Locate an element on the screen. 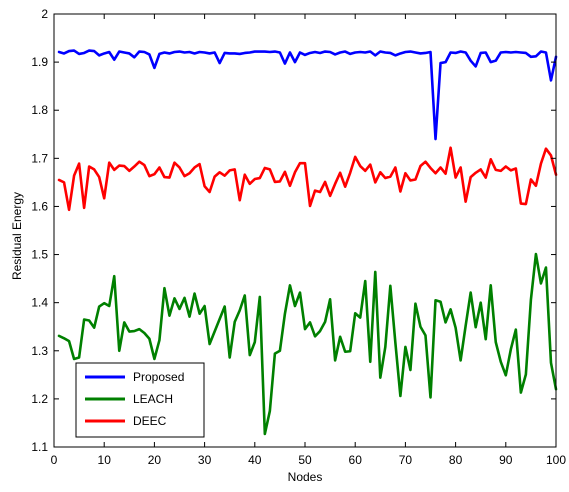 The width and height of the screenshot is (569, 492). x-tick-label: 50 is located at coordinates (305, 460).